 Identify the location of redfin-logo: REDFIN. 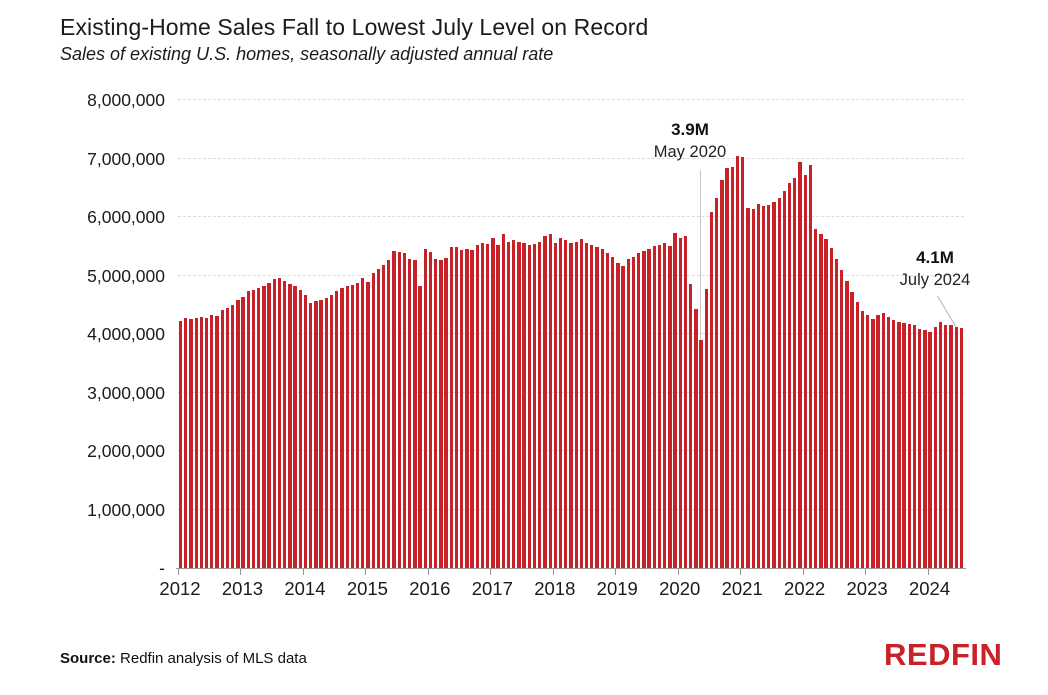
(943, 654).